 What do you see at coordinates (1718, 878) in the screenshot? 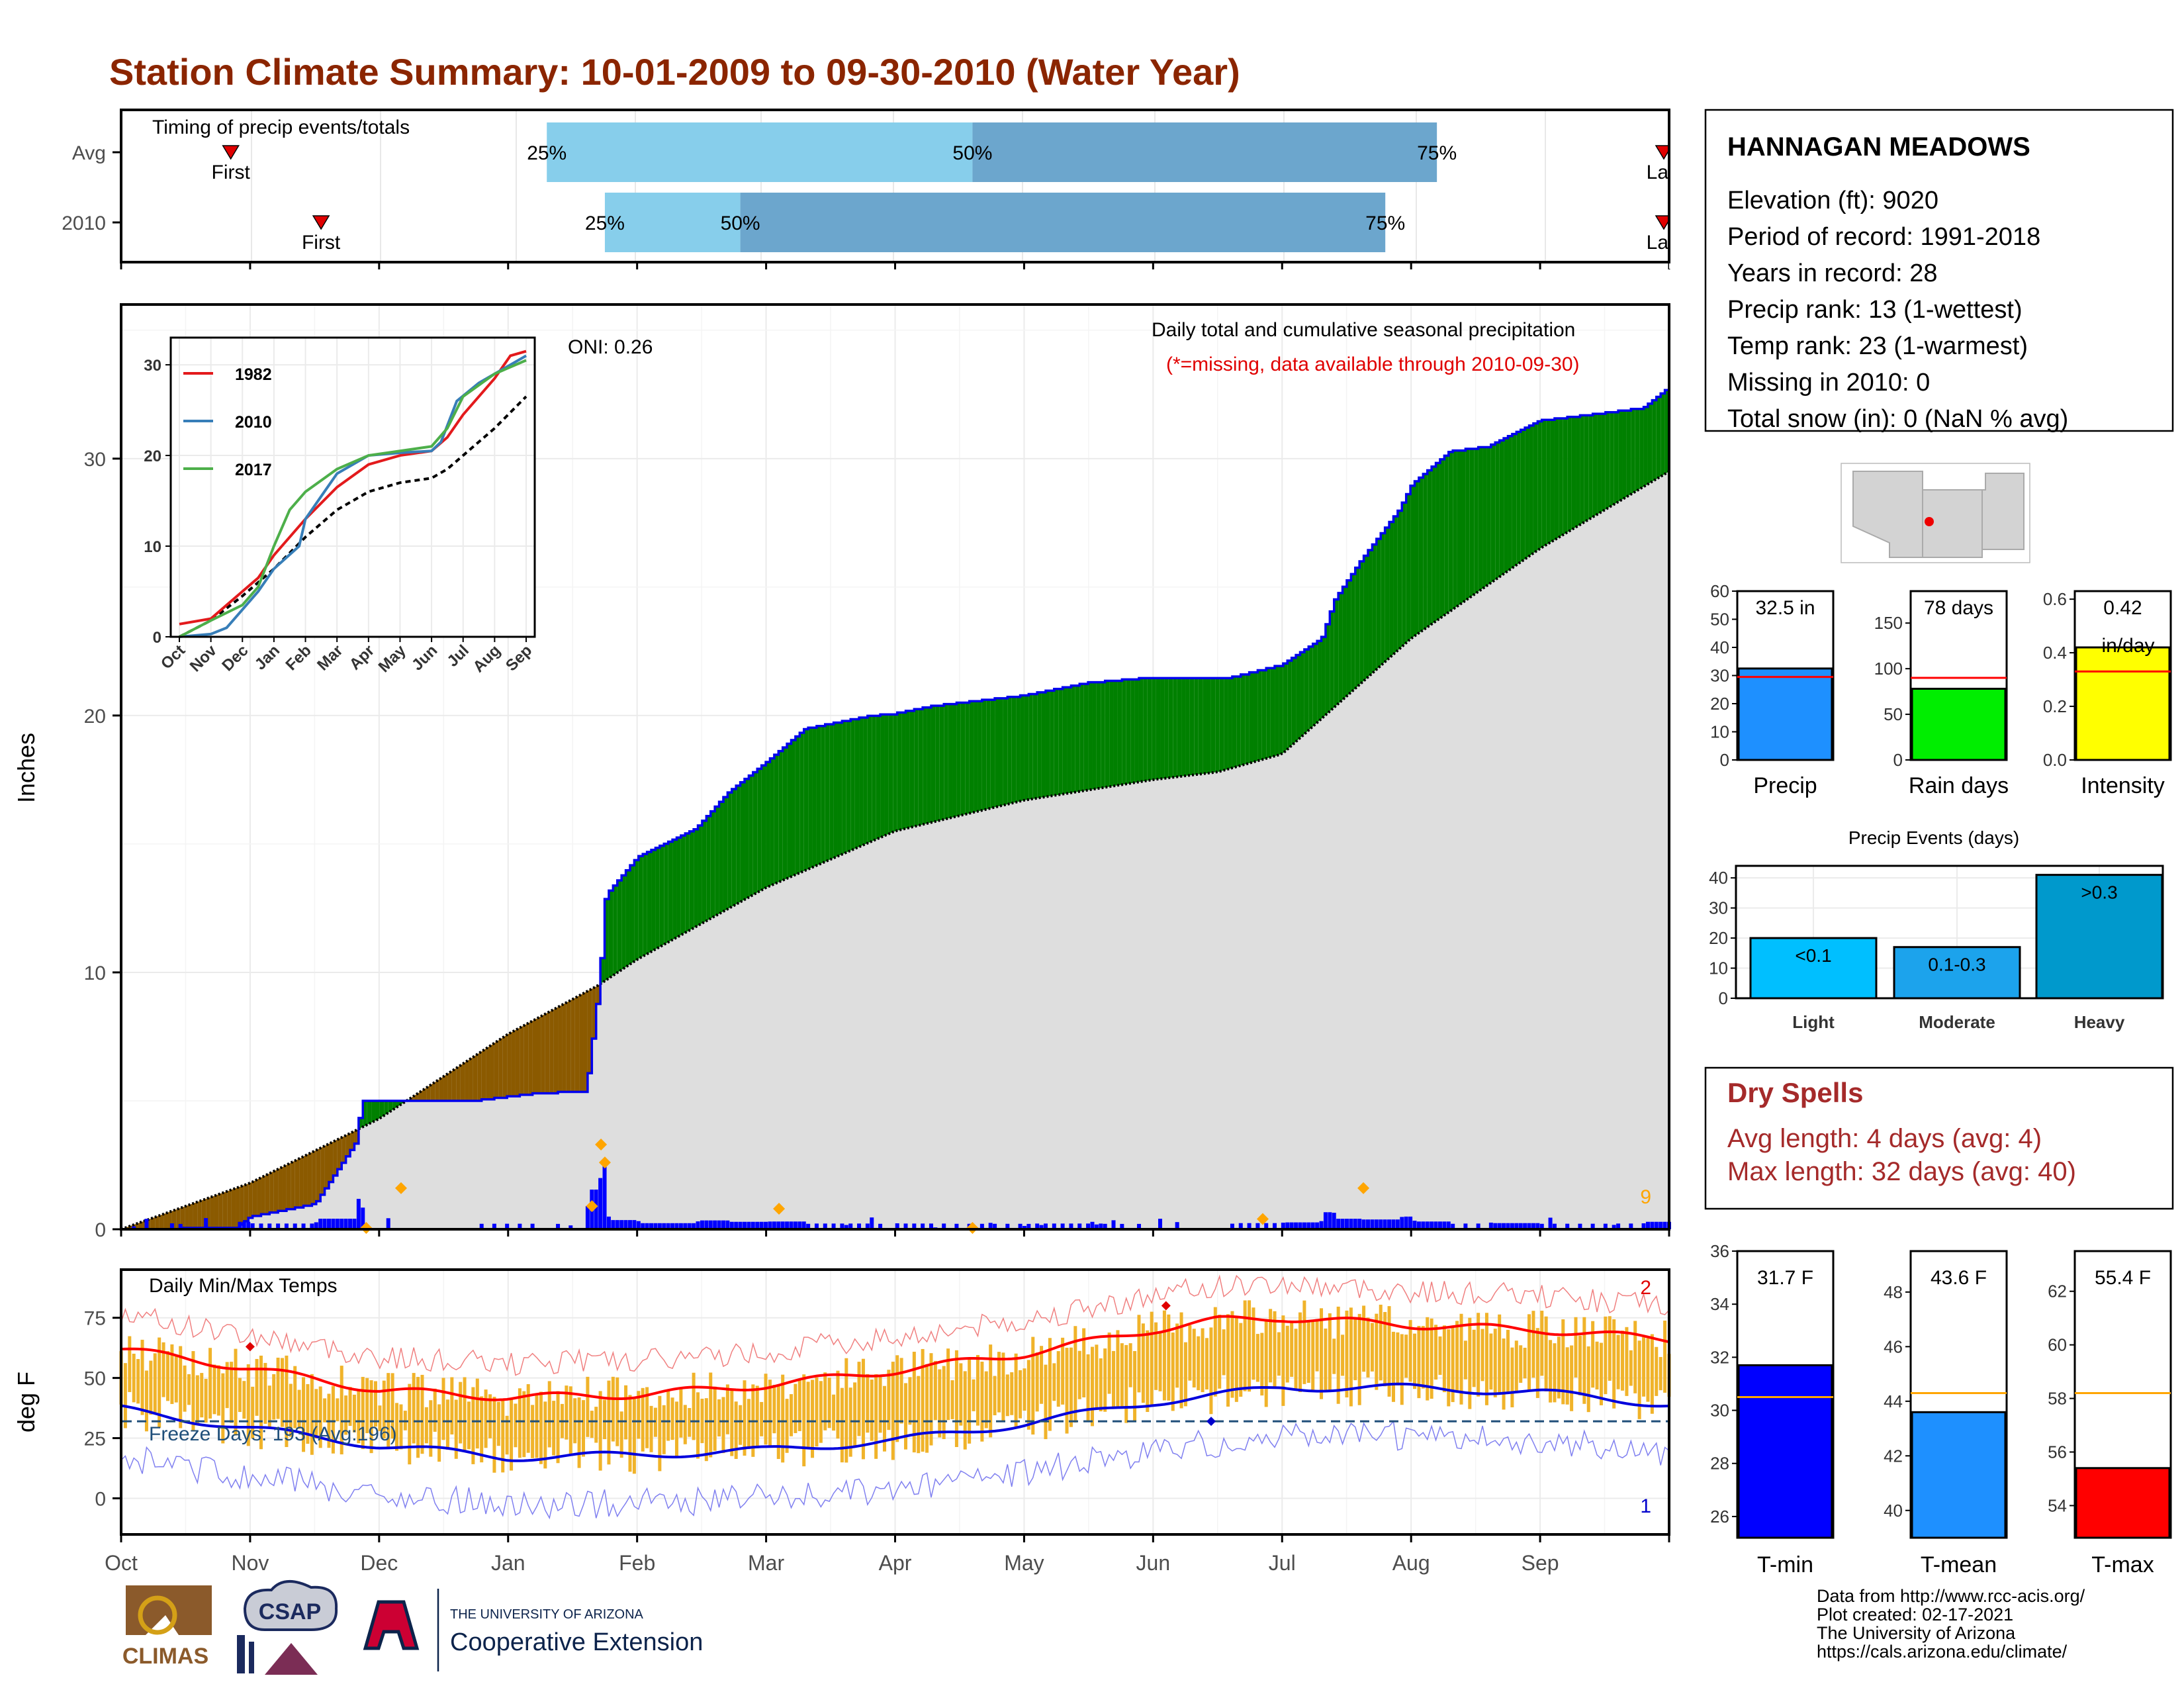
I see `events-tick: 40` at bounding box center [1718, 878].